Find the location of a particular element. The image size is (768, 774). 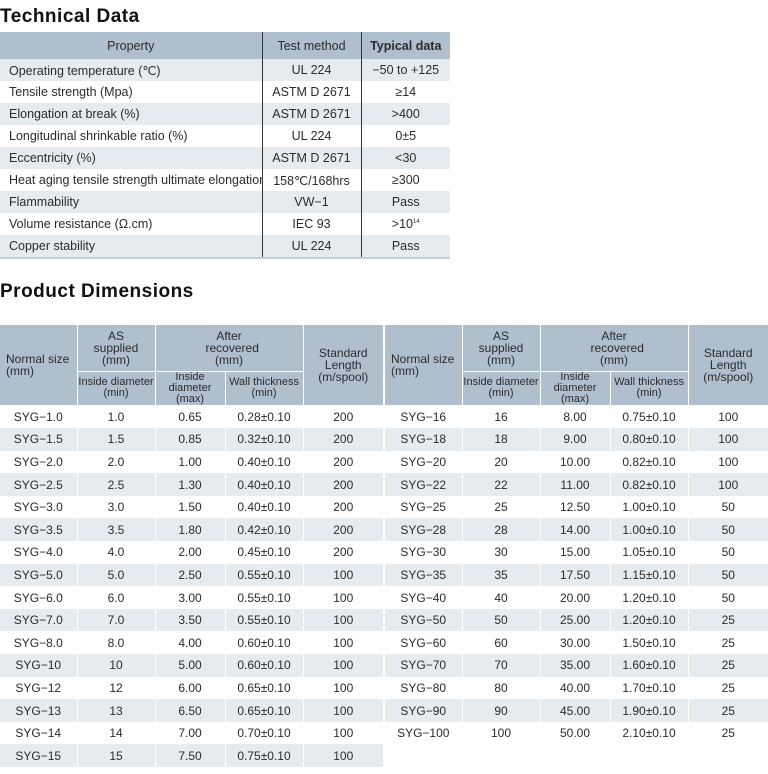

dimension-row: SYG−35 35 17.50 1.15±0.10 50 is located at coordinates (576, 575).